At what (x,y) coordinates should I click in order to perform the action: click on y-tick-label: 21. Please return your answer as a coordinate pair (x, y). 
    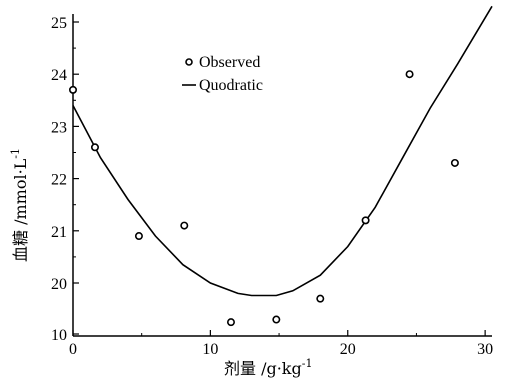
    Looking at the image, I should click on (59, 232).